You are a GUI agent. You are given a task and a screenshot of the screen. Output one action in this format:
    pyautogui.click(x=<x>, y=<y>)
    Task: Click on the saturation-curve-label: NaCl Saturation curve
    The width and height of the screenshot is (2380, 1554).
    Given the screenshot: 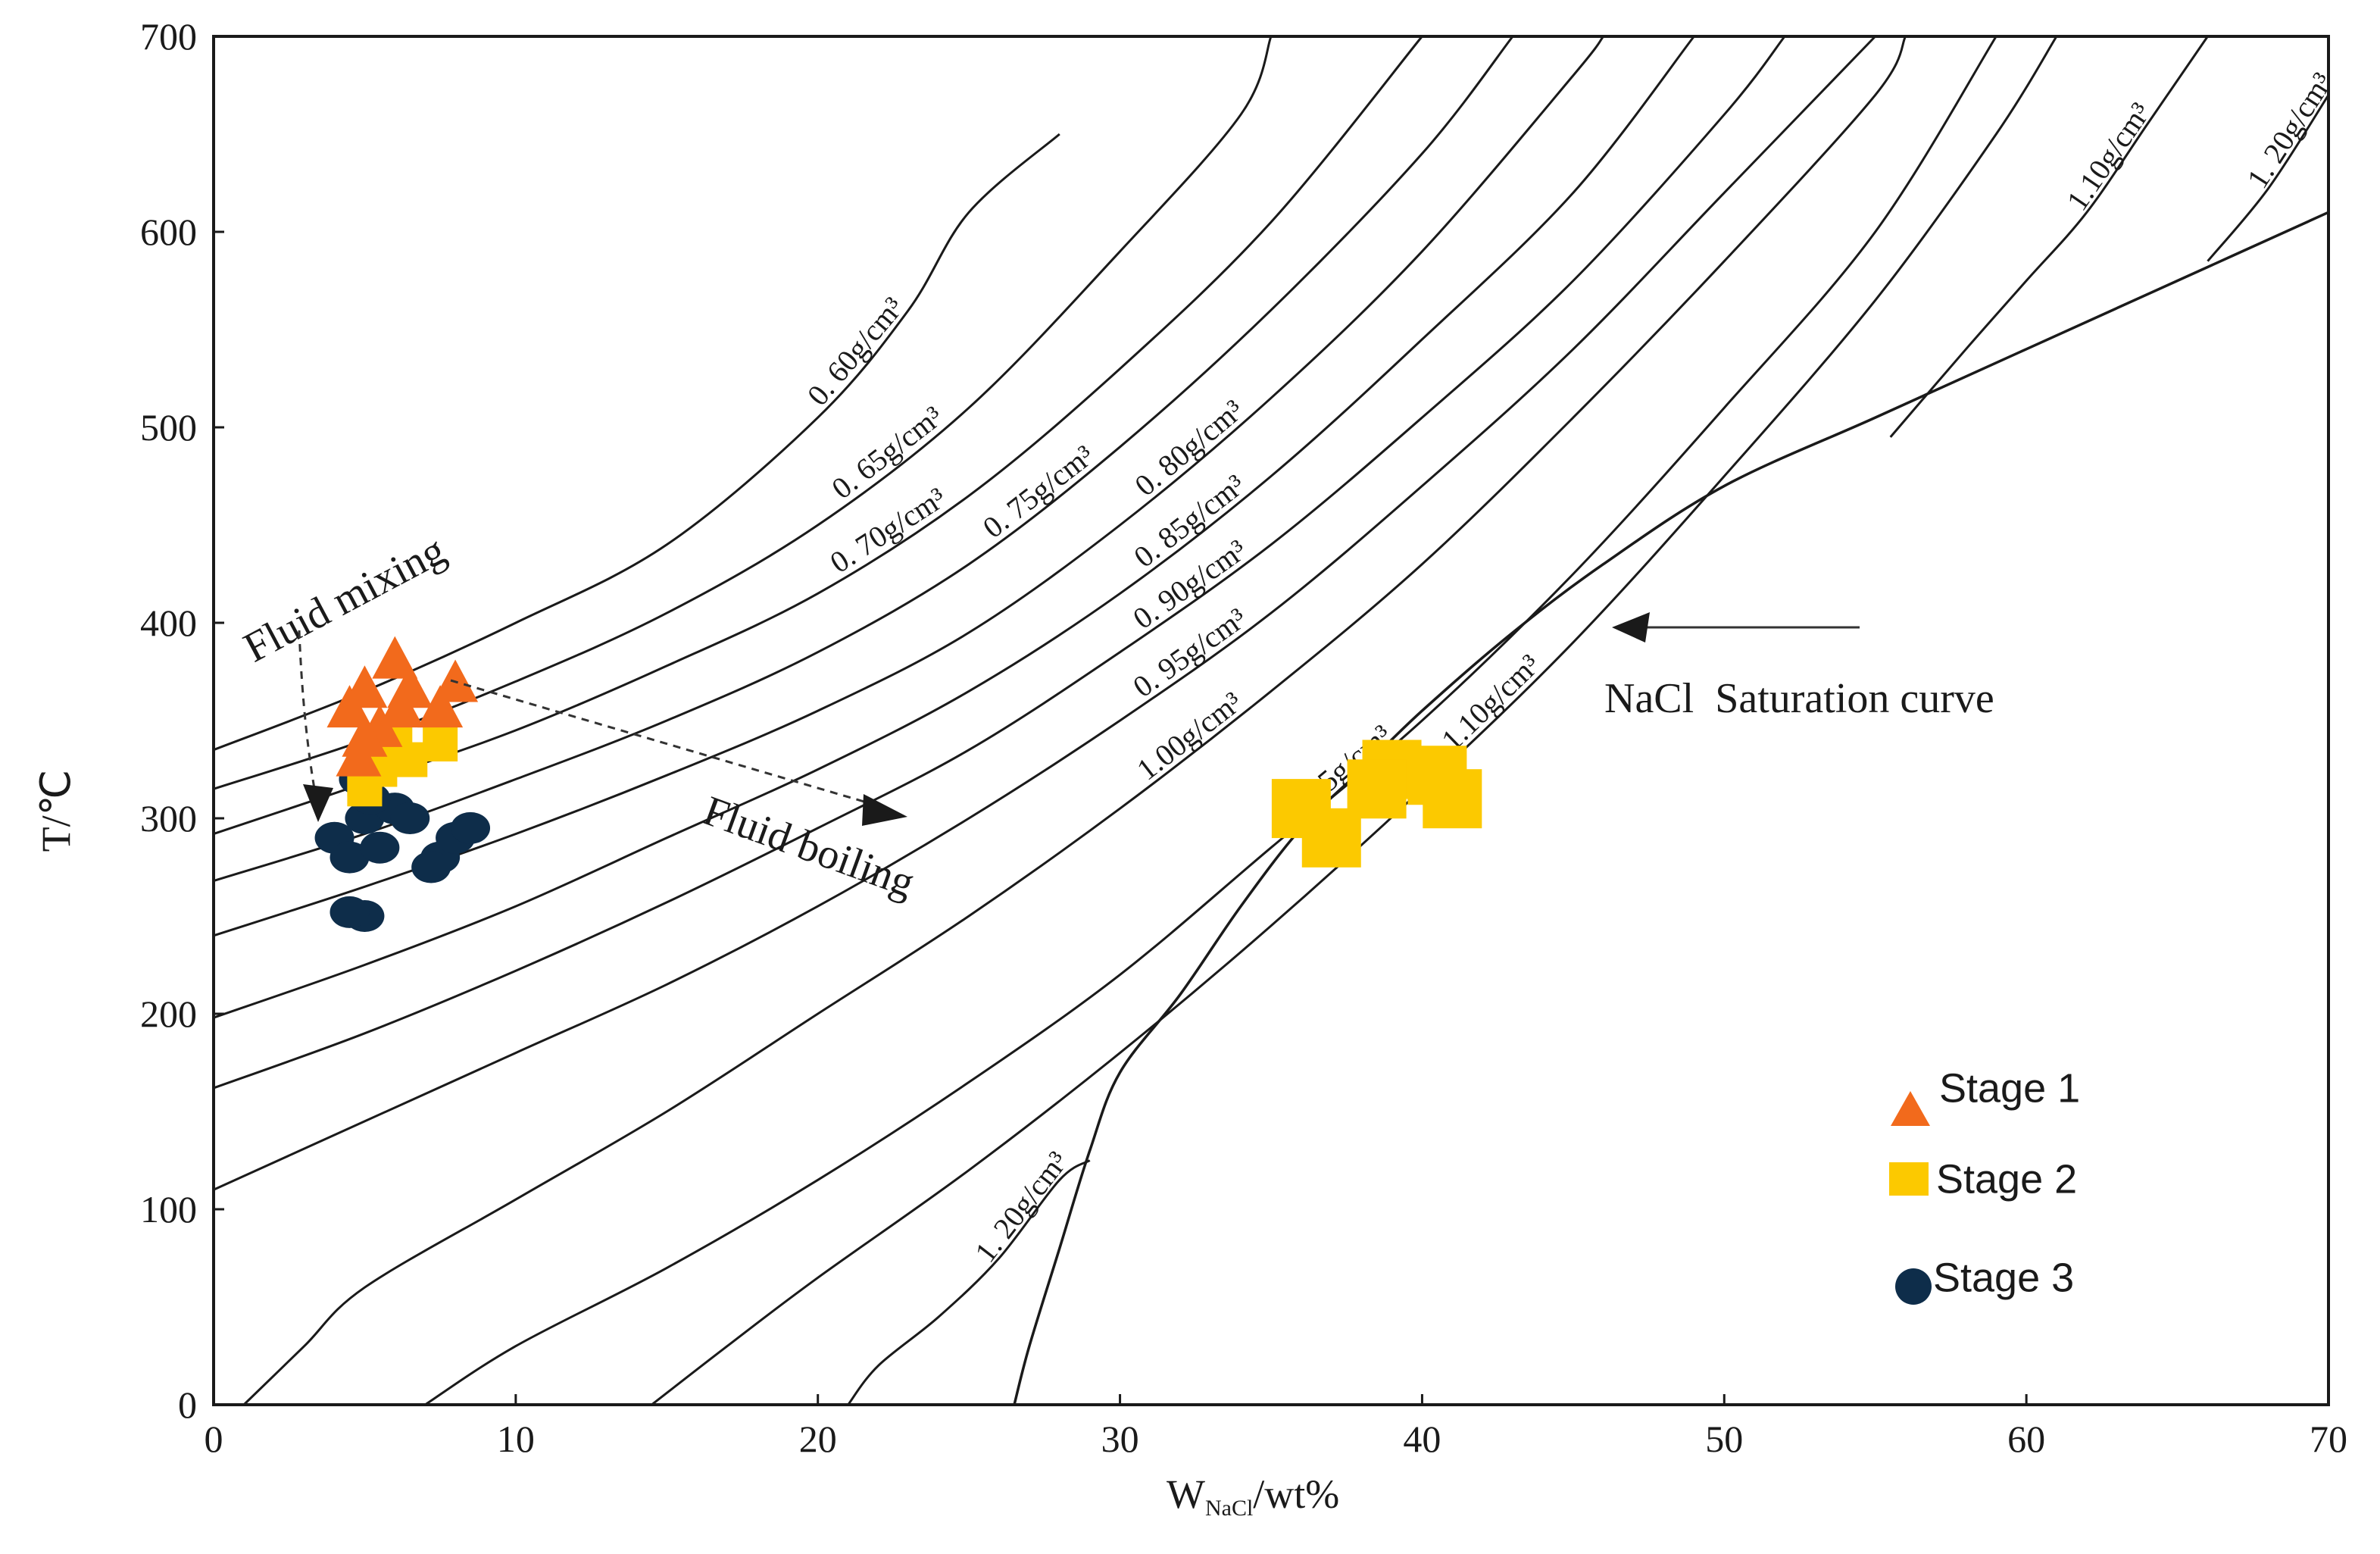 What is the action you would take?
    pyautogui.click(x=1799, y=698)
    